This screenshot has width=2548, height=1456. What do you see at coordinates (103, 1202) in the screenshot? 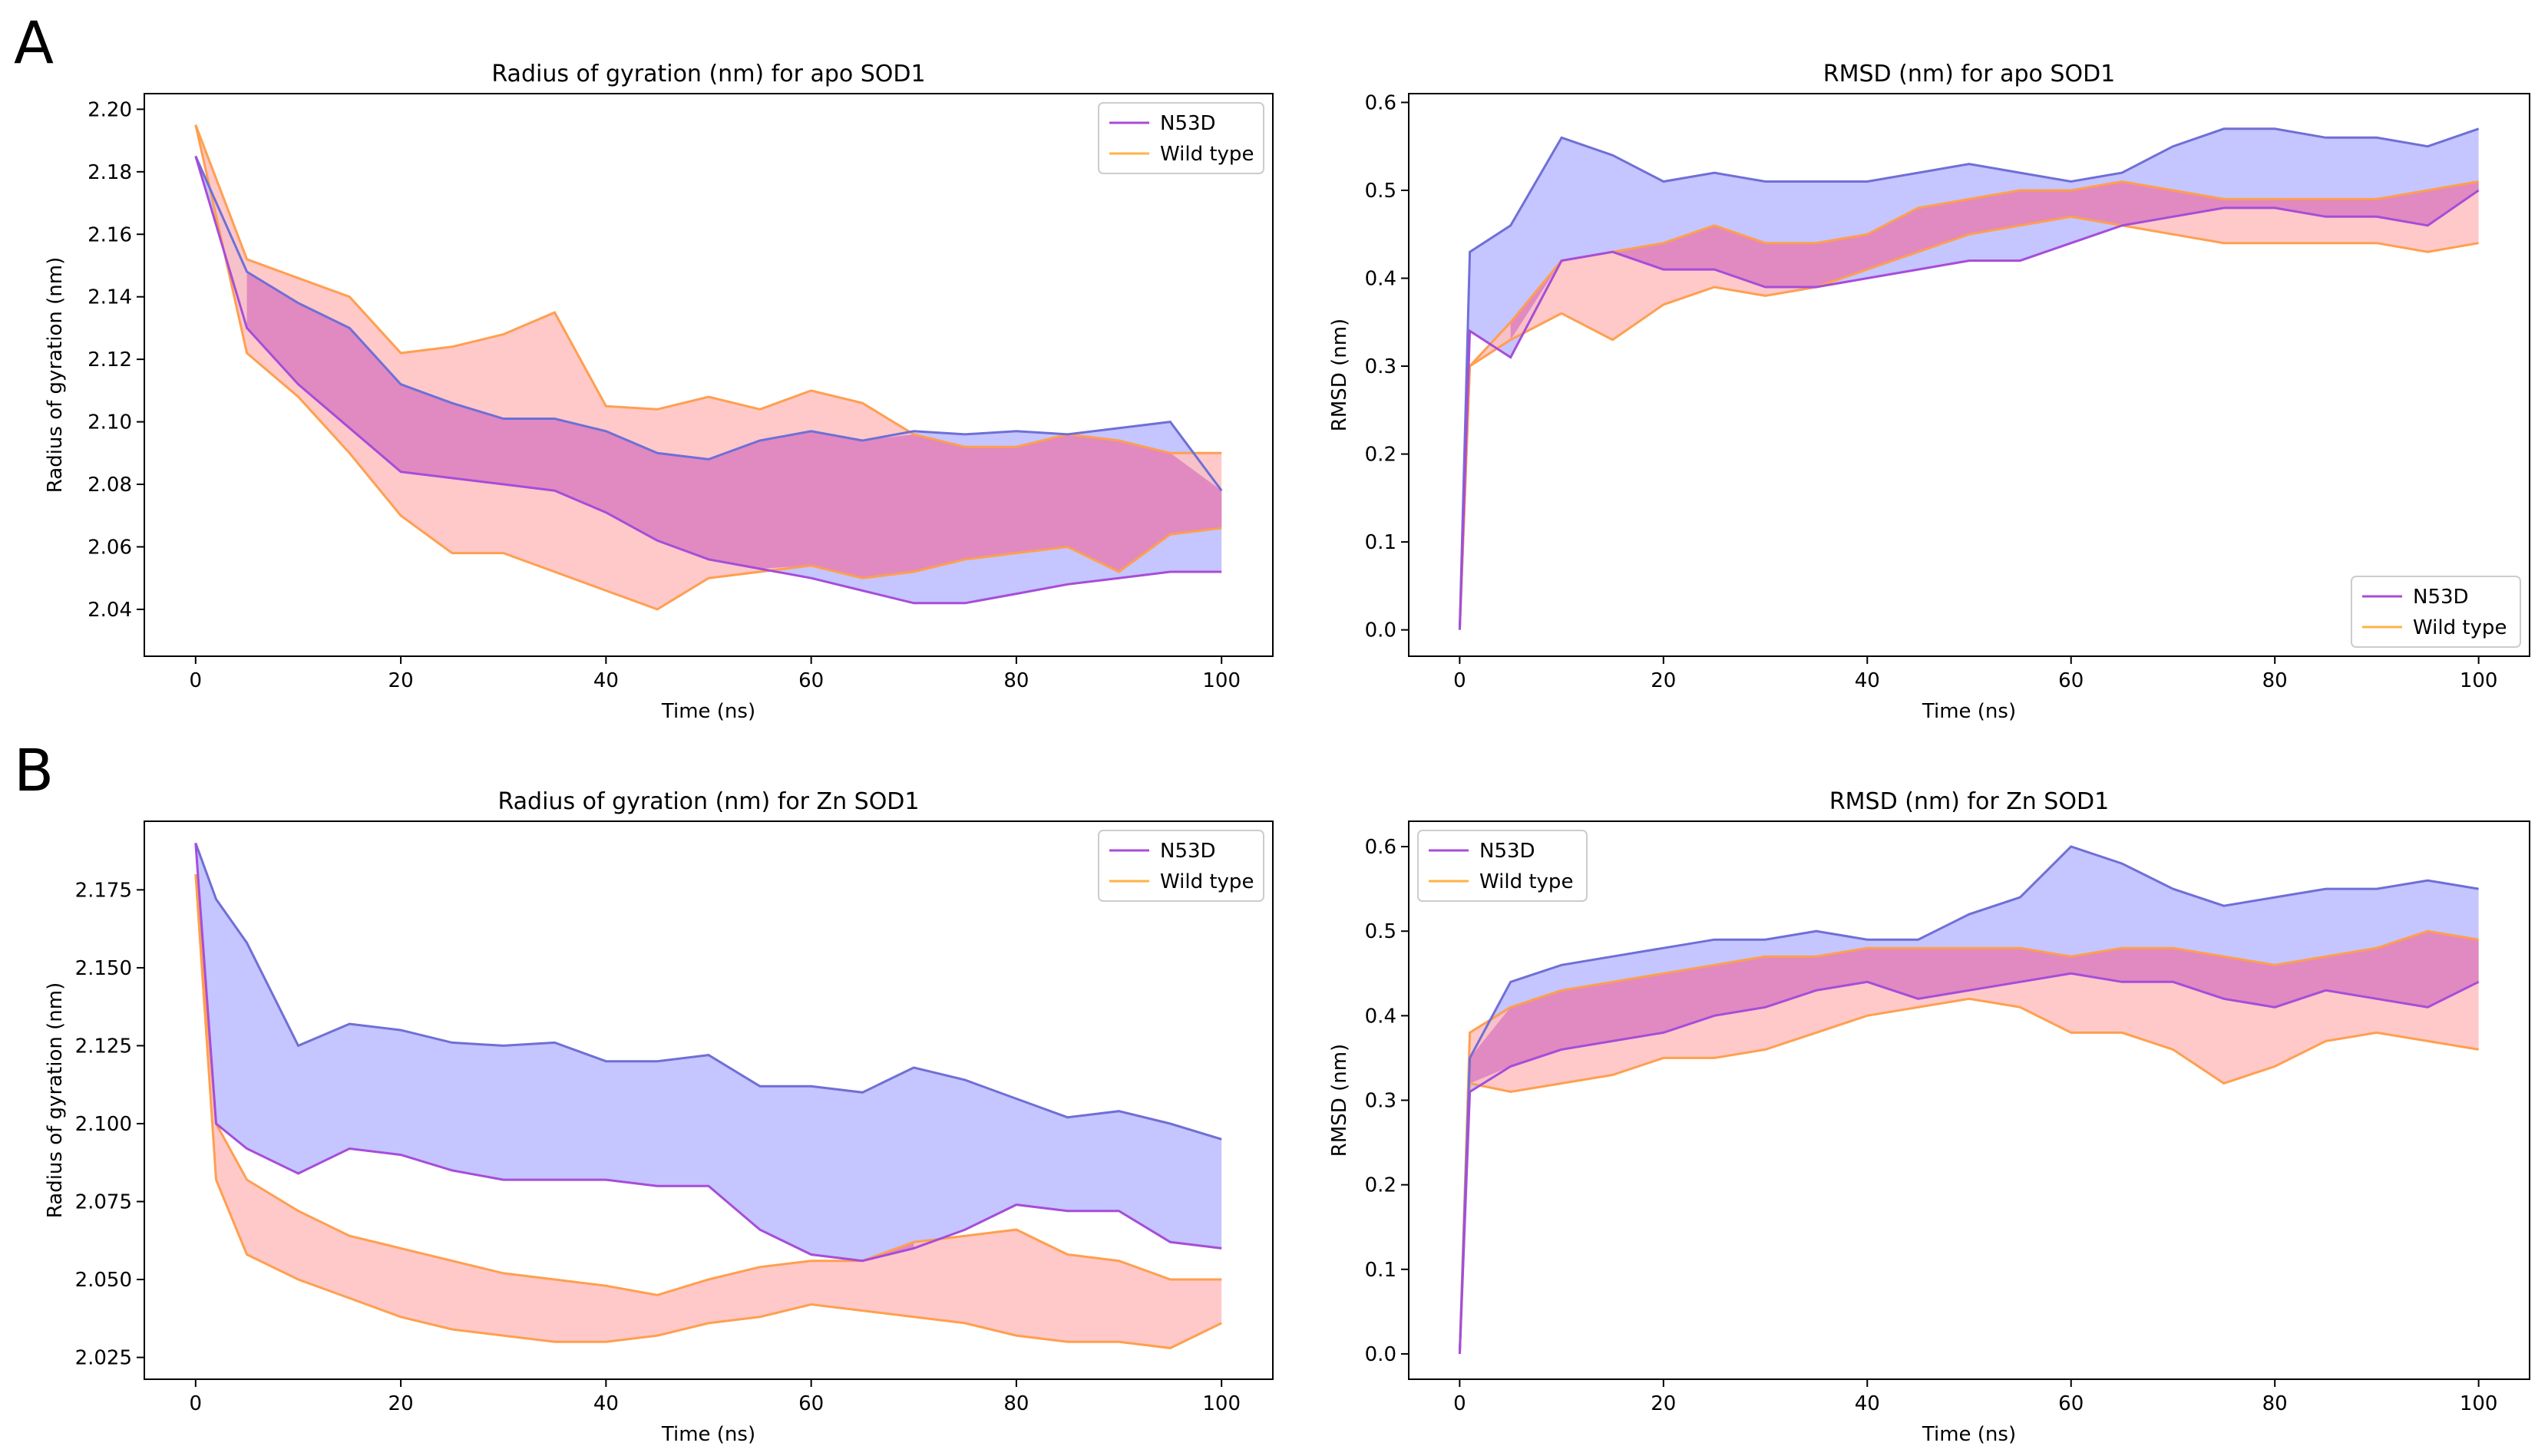
I see `y-tick-label: 2.075` at bounding box center [103, 1202].